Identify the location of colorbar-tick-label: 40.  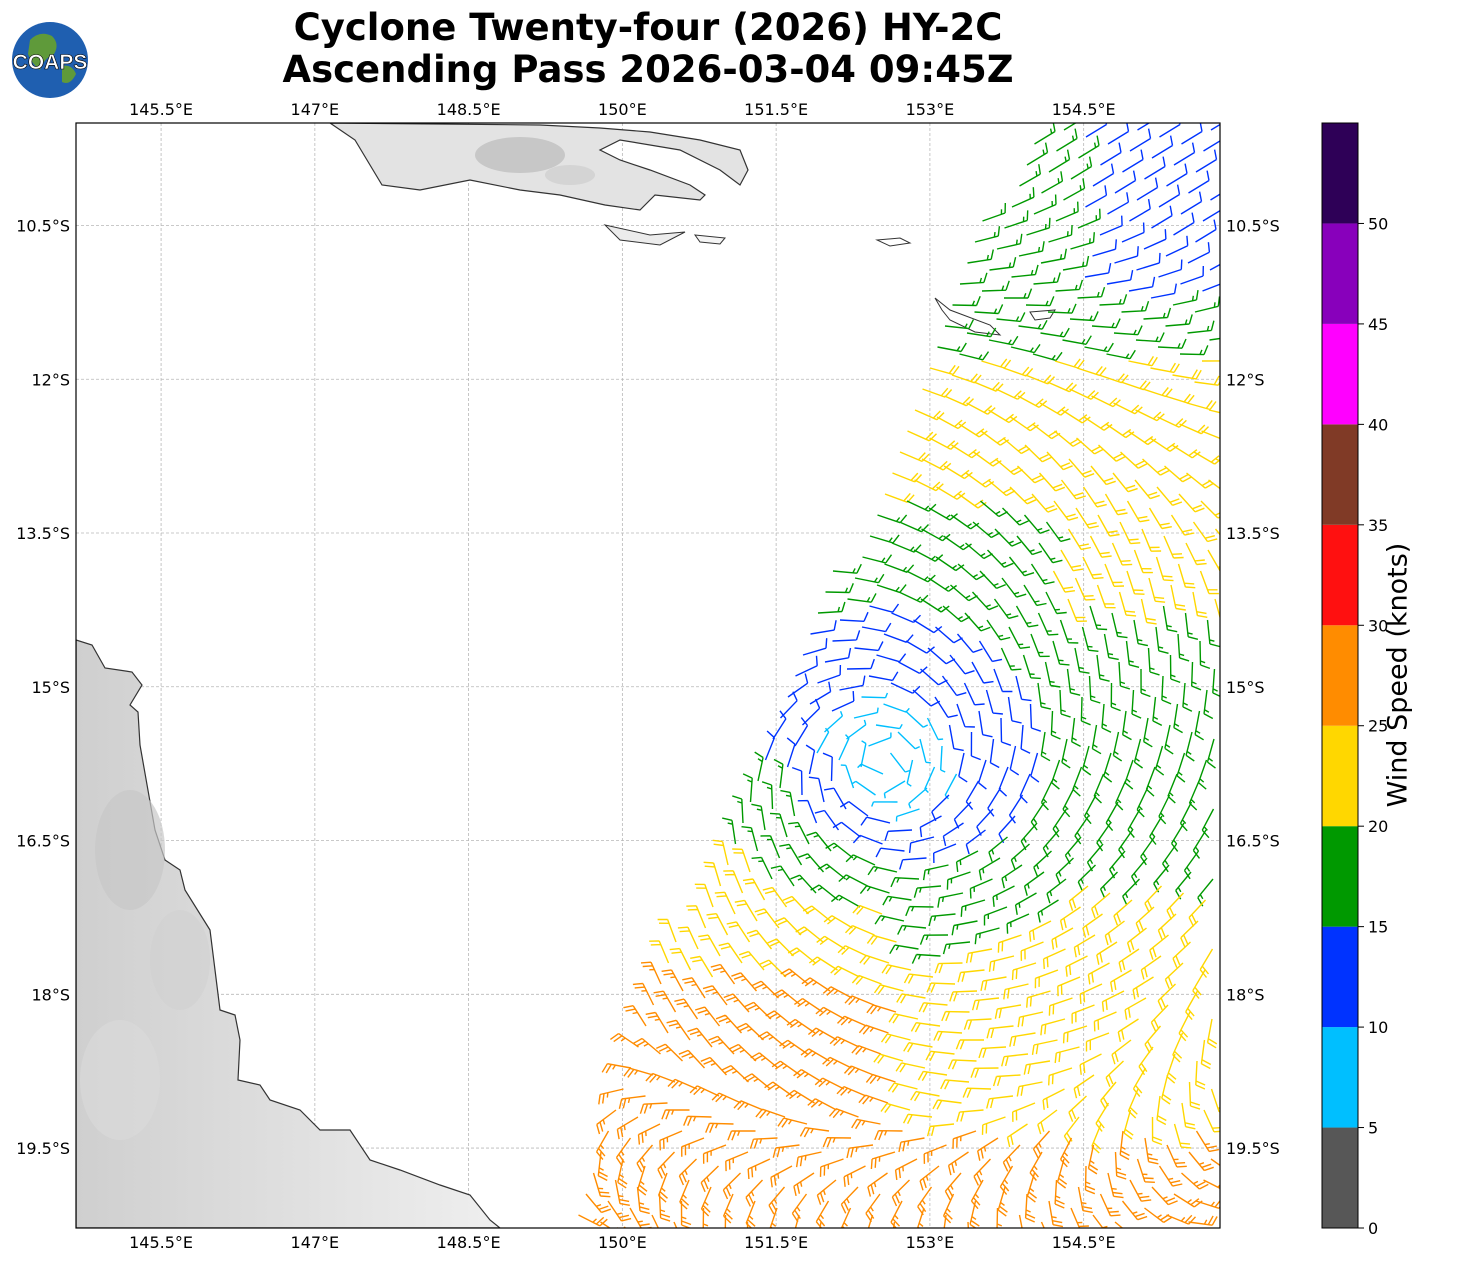
(1378, 424).